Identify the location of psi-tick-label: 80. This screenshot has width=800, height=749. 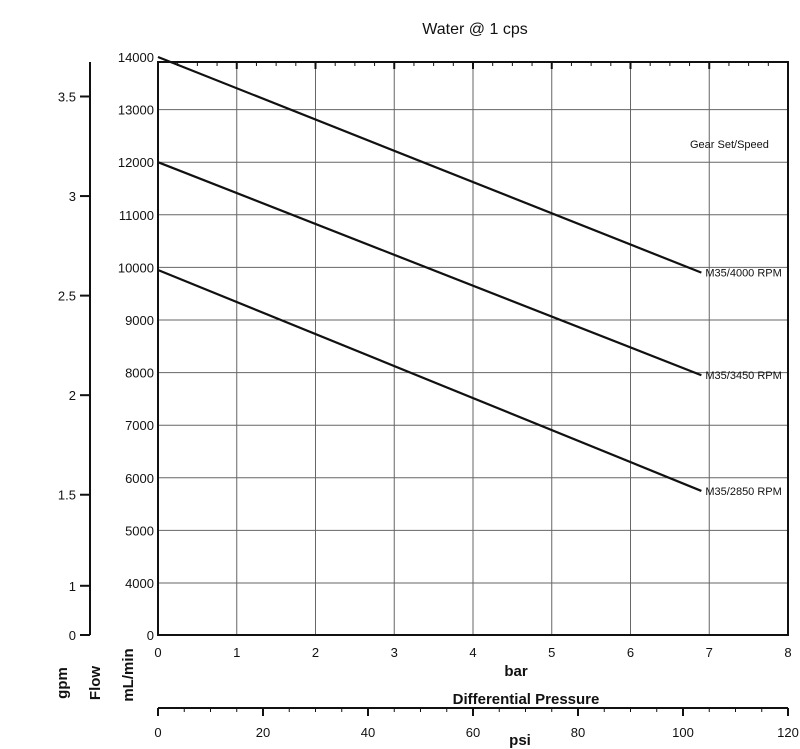
(578, 732).